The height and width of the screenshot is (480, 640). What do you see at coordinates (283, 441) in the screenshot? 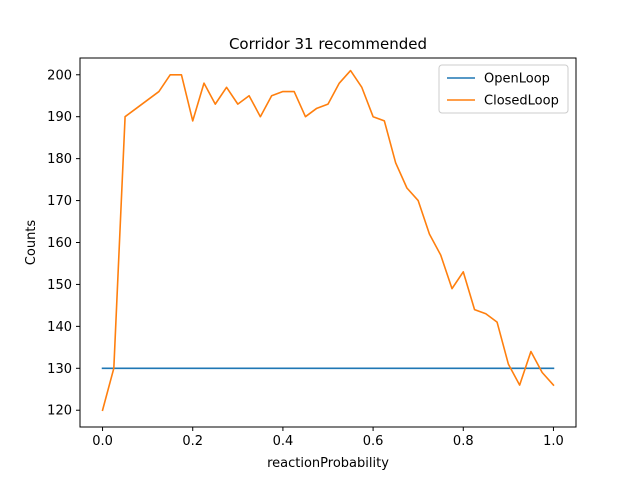
I see `x-tick-label: 0.4` at bounding box center [283, 441].